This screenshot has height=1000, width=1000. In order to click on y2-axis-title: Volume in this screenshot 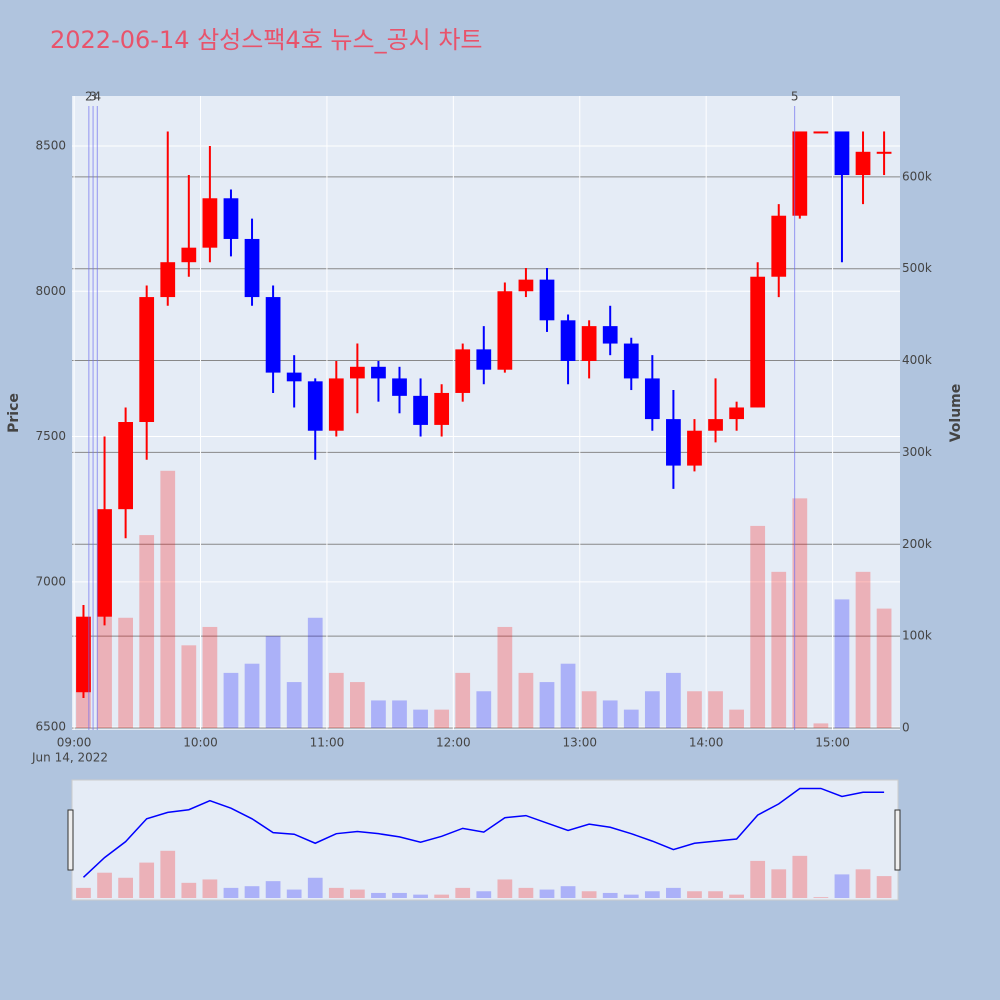, I will do `click(956, 413)`.